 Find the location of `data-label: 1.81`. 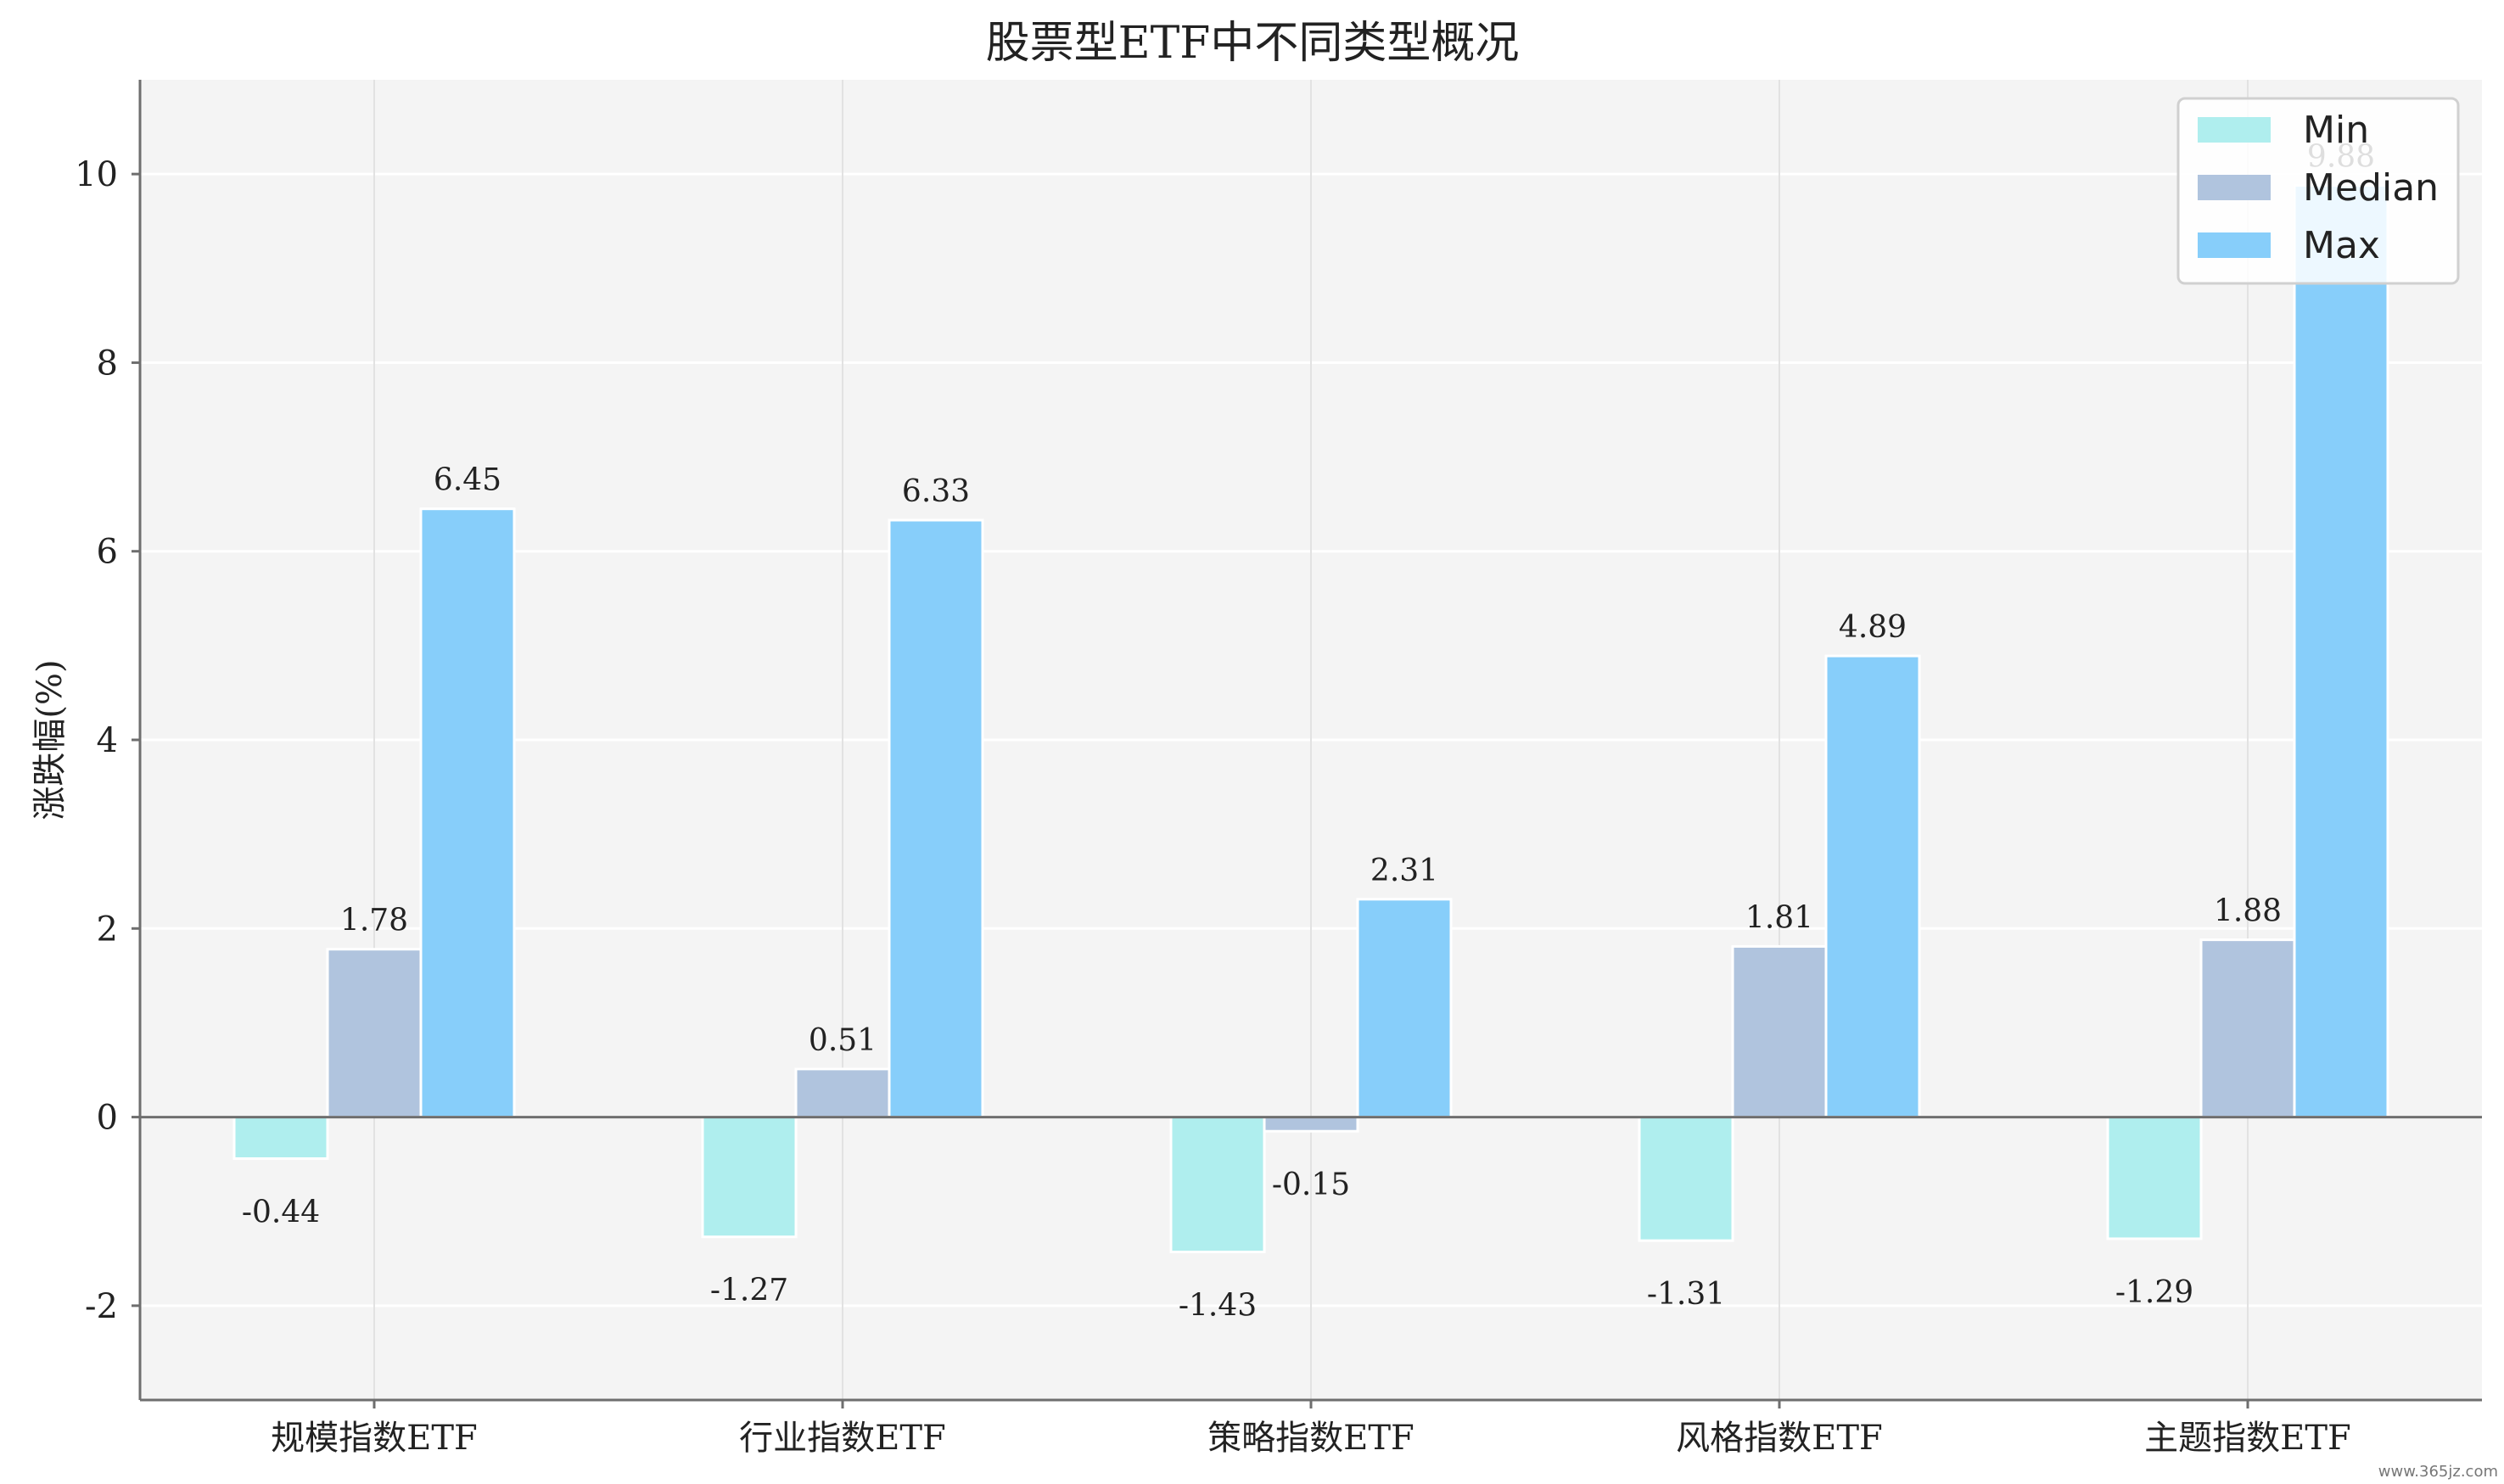

data-label: 1.81 is located at coordinates (1779, 918).